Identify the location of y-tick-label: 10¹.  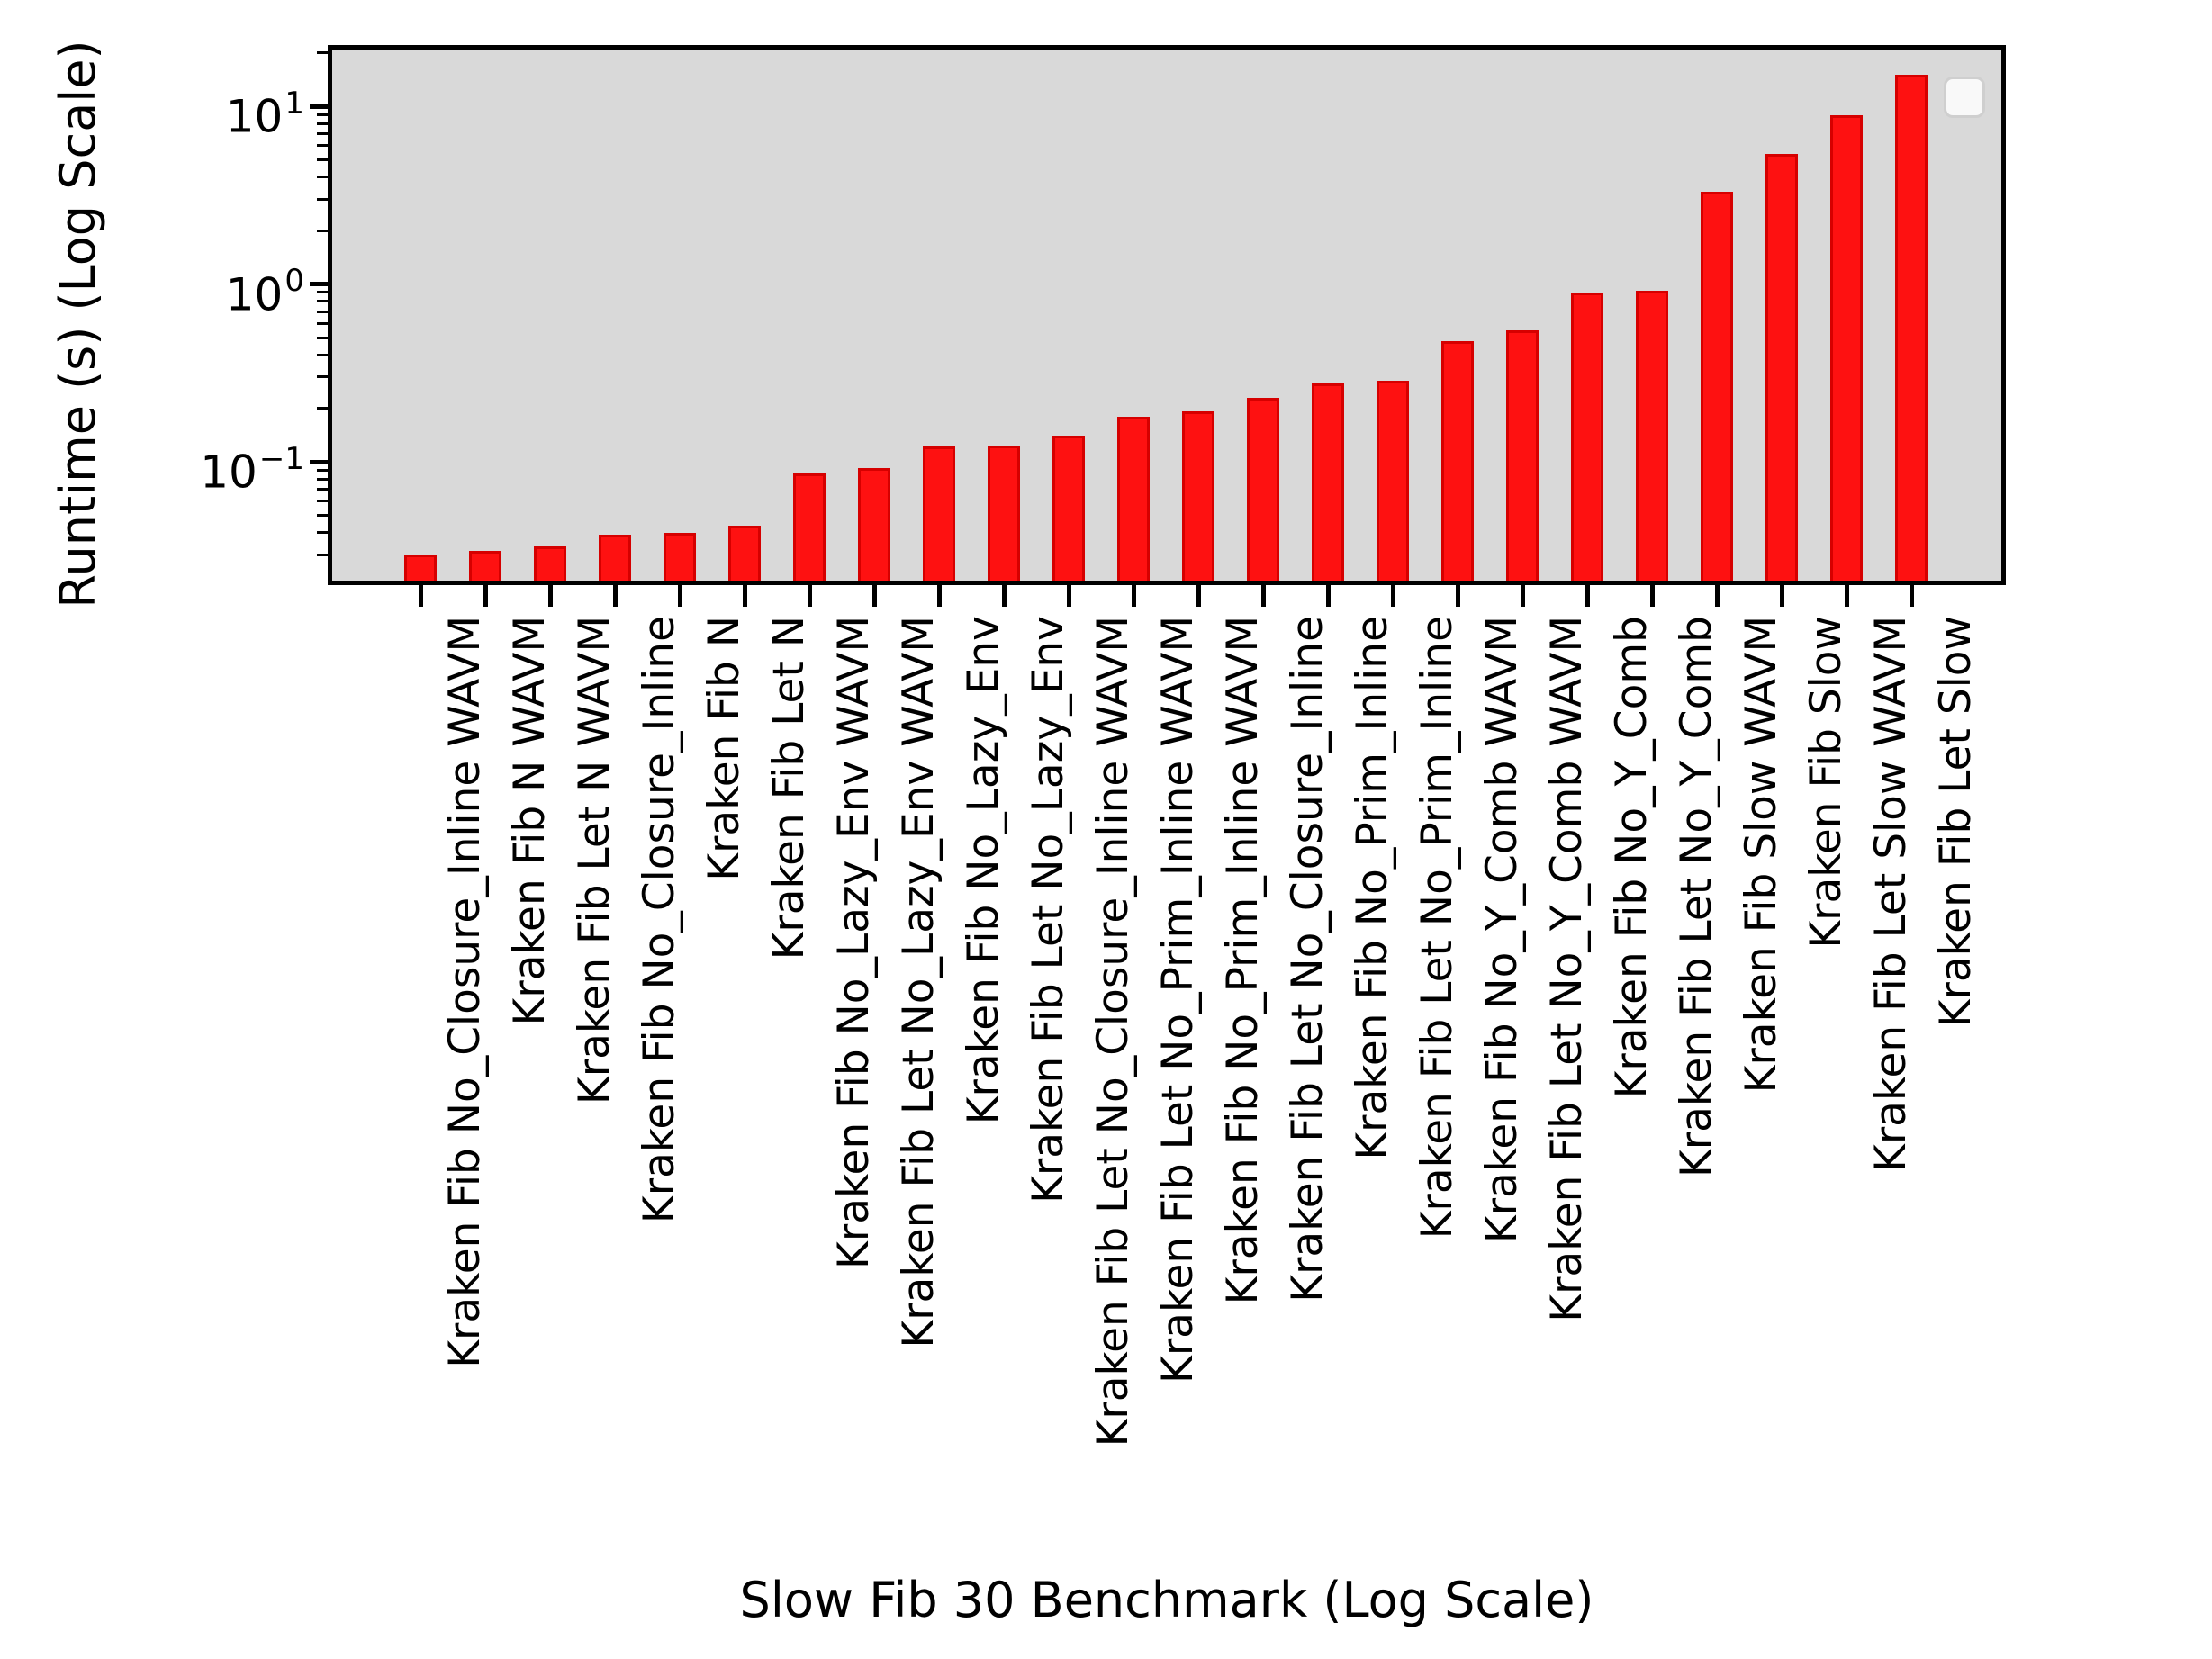
(264, 114).